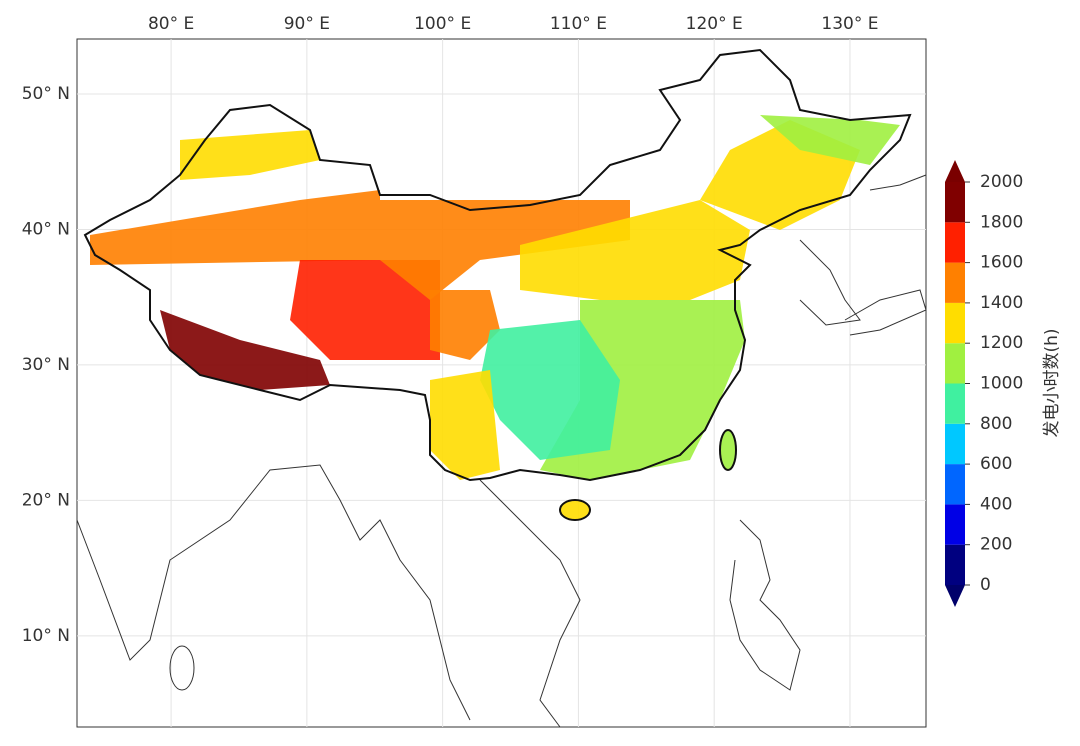  Describe the element at coordinates (1001, 182) in the screenshot. I see `colorbar-tick-label: 2000` at that location.